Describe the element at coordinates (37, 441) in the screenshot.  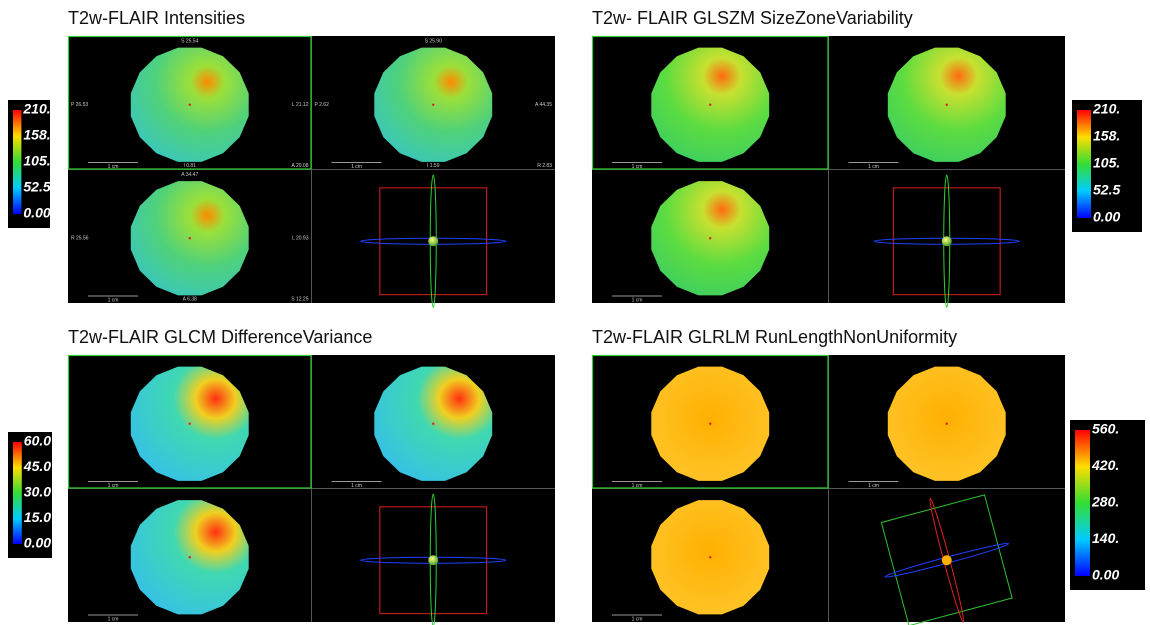
I see `colorbar-label: 60.0` at that location.